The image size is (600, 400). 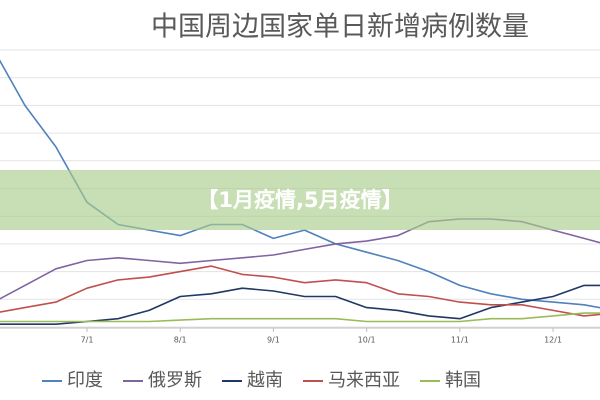 I want to click on legend-label: 马来西亚, so click(x=364, y=380).